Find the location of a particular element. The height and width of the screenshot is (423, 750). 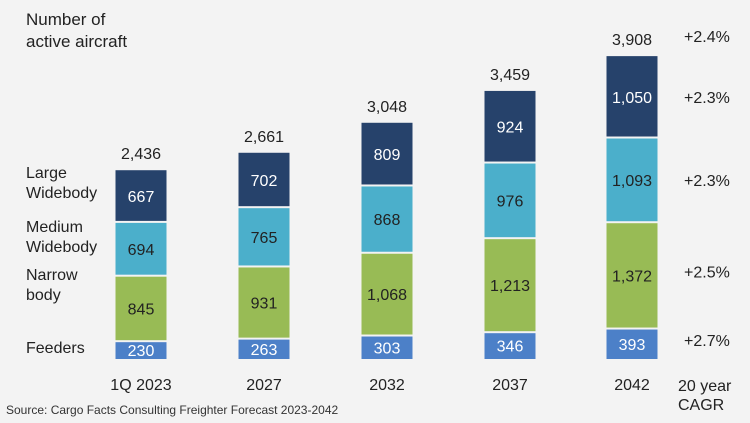

x-tick-label: 2042 is located at coordinates (632, 385).